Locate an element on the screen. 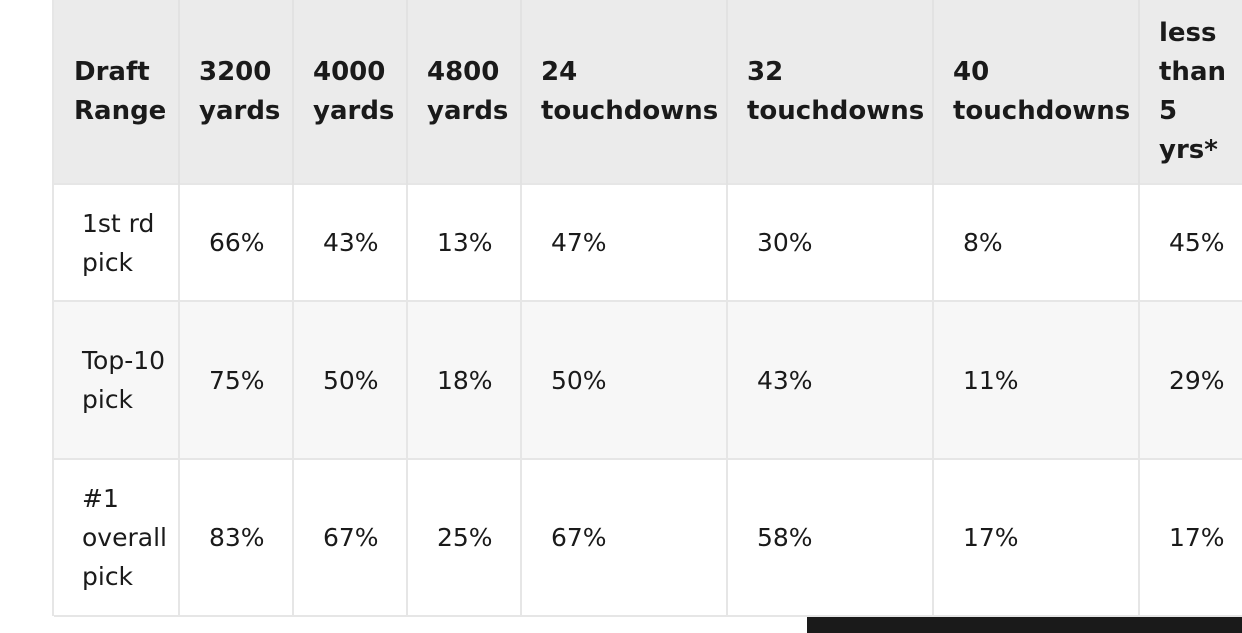 Image resolution: width=1242 pixels, height=633 pixels. table-cell: 83% is located at coordinates (236, 537).